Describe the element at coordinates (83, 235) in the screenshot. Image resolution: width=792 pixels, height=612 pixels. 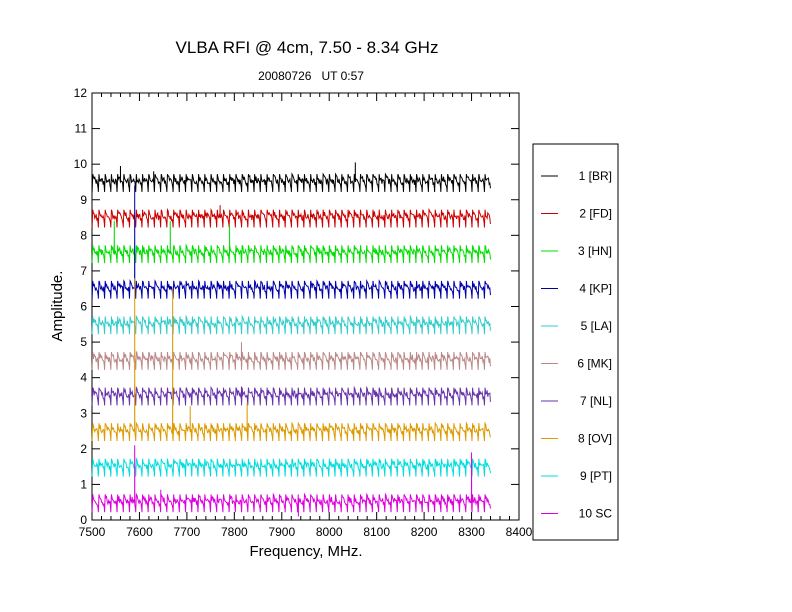
I see `y-tick-label: 8` at that location.